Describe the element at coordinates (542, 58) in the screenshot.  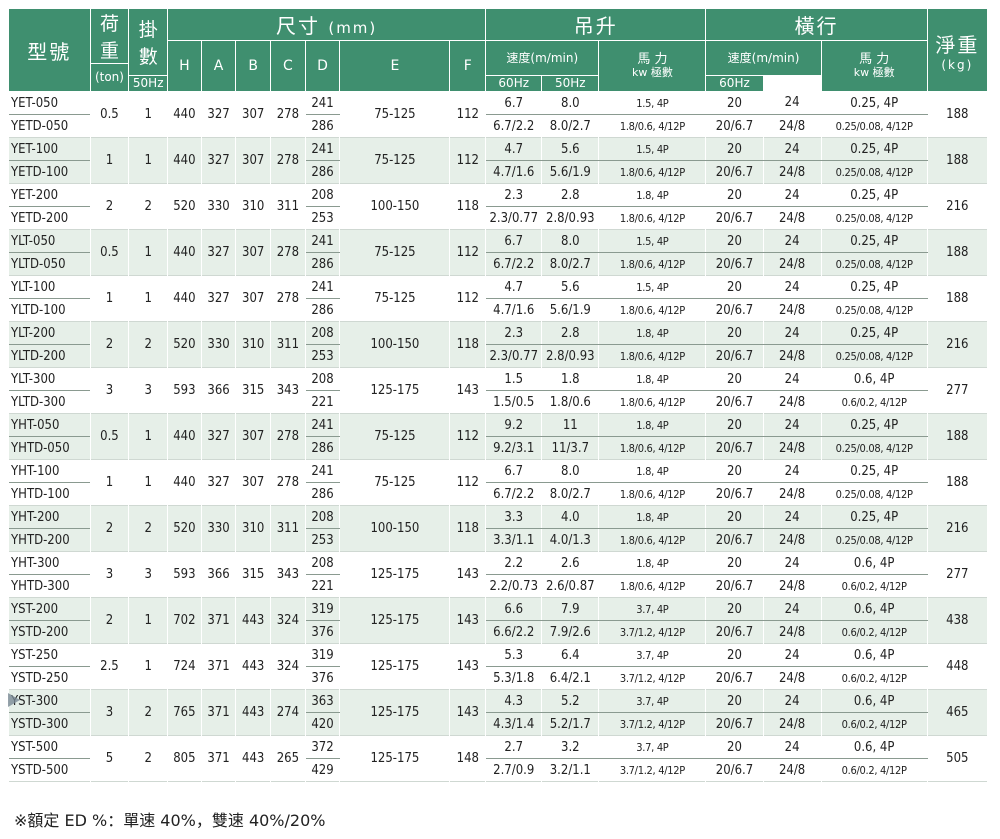
I see `header-hoist-speed: 速度(m/min)` at that location.